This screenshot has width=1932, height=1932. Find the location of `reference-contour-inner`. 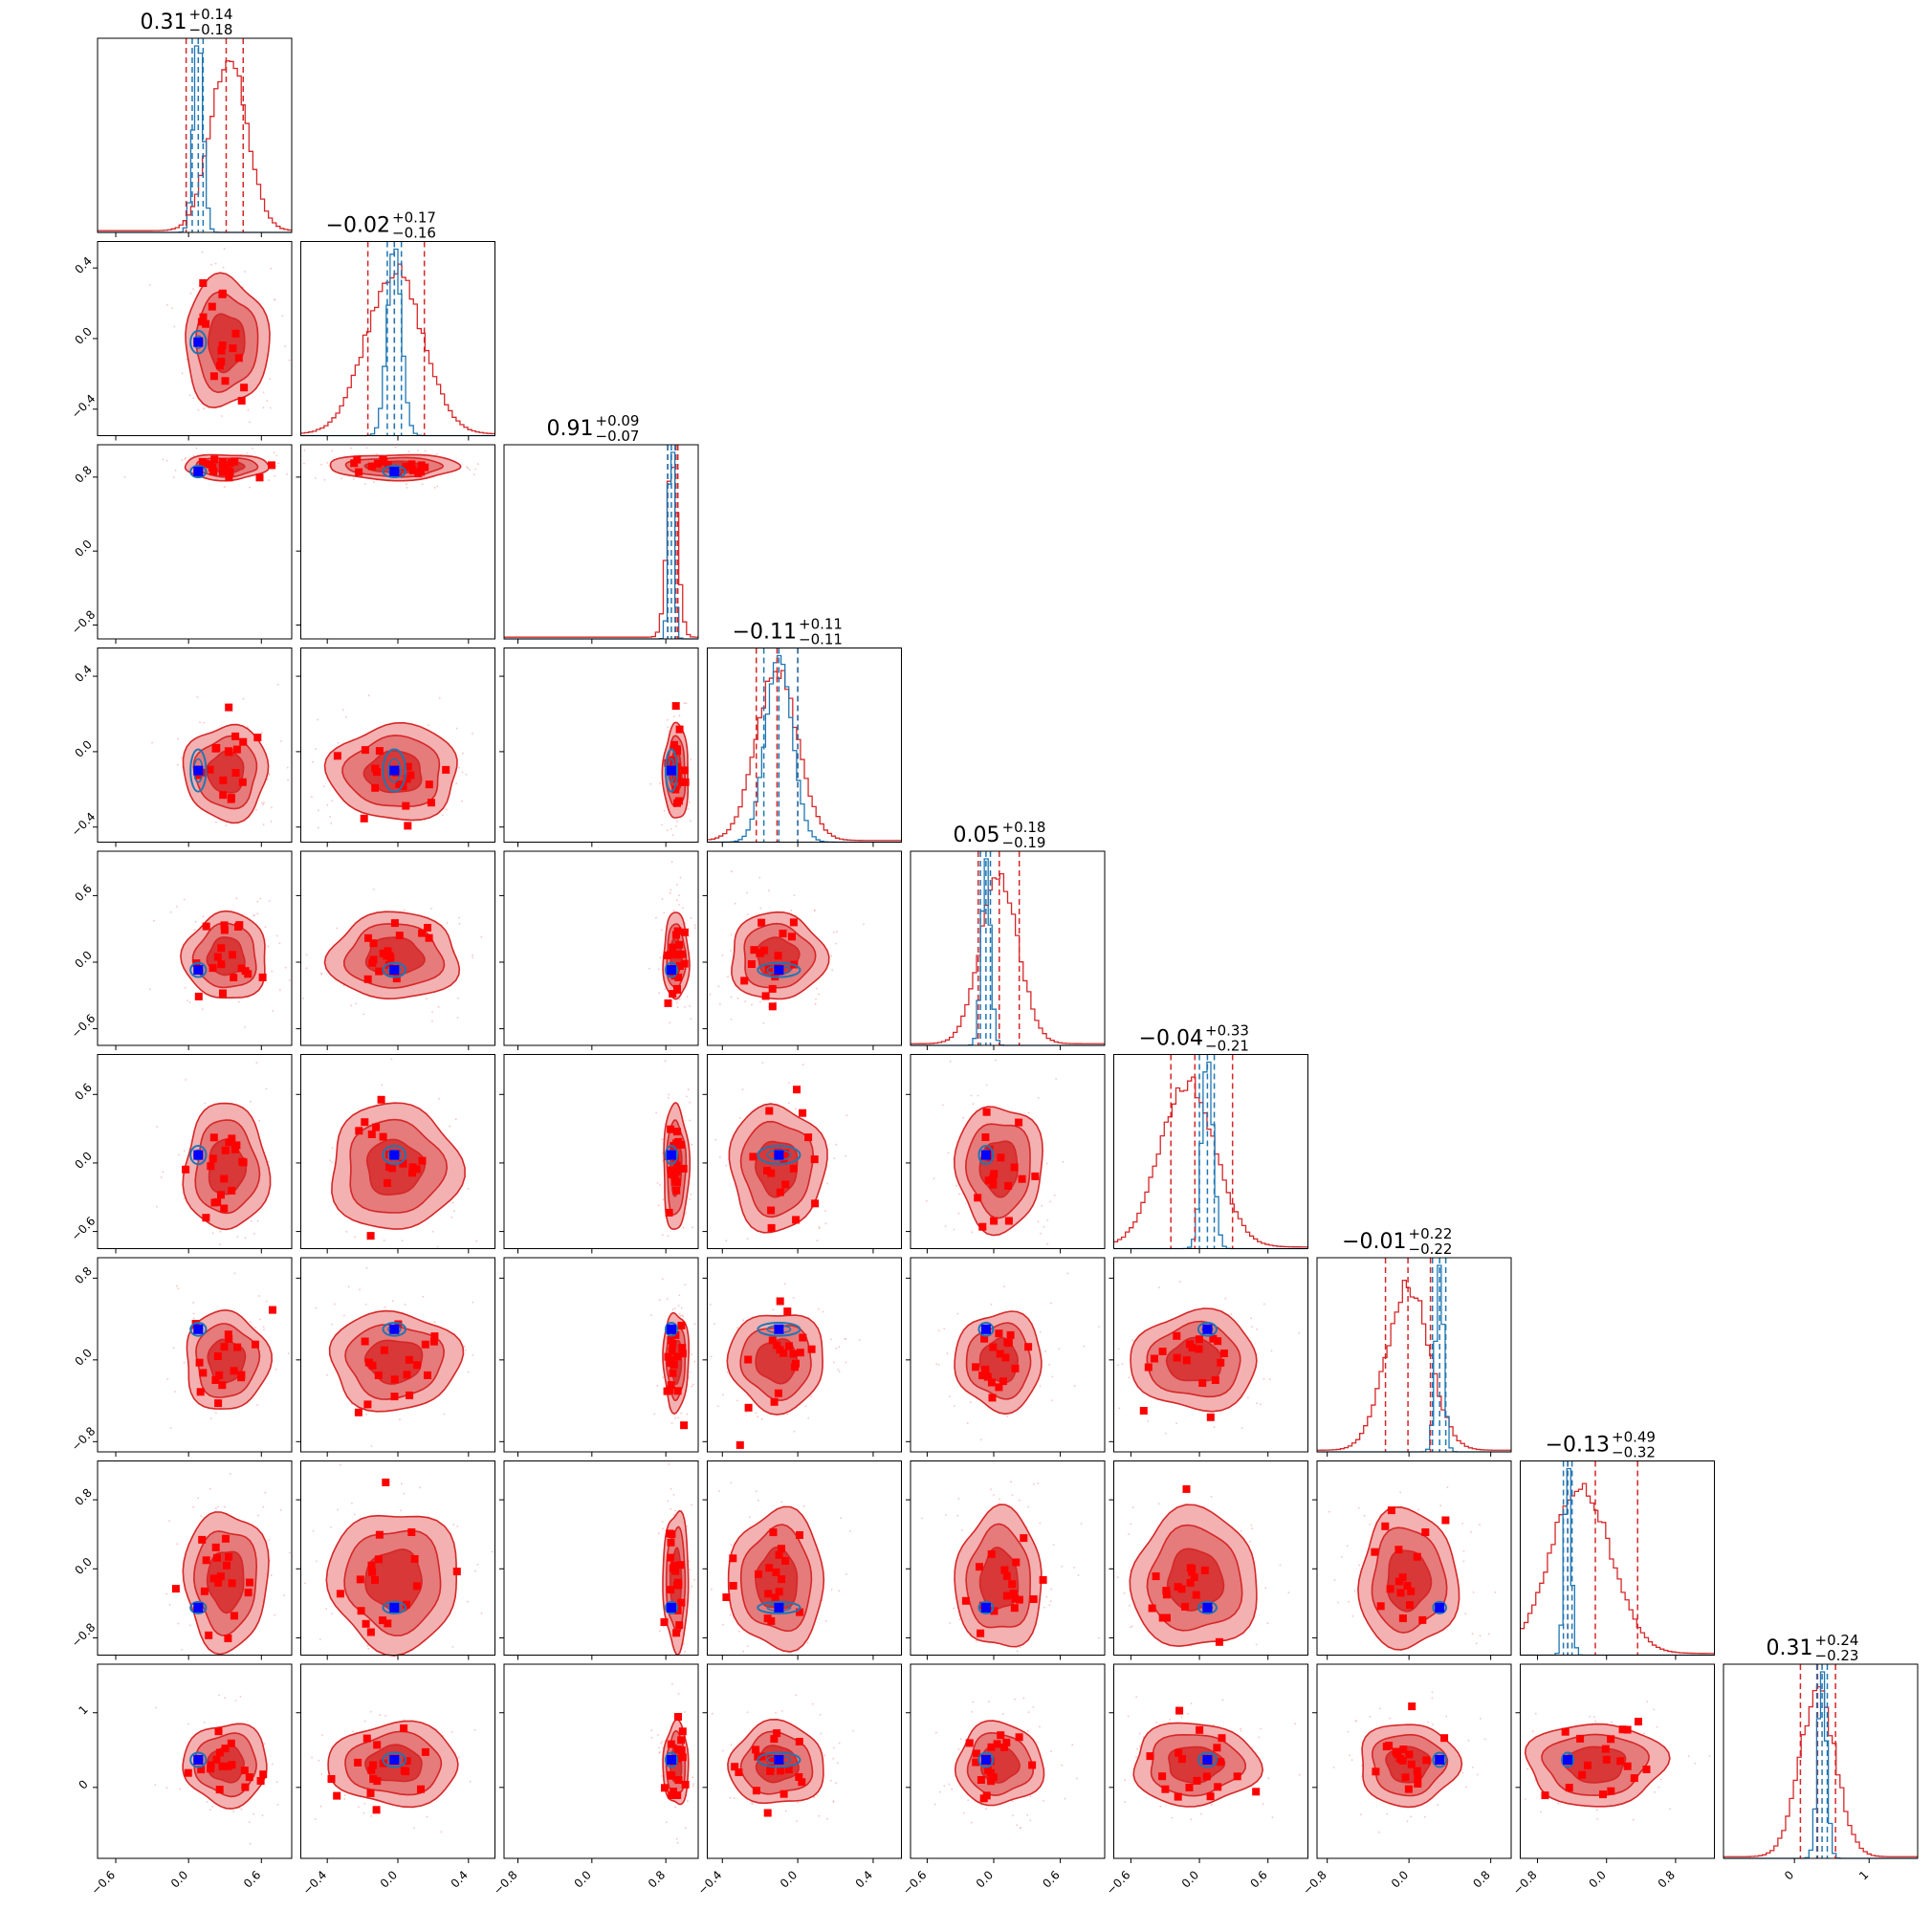

reference-contour-inner is located at coordinates (394, 770).